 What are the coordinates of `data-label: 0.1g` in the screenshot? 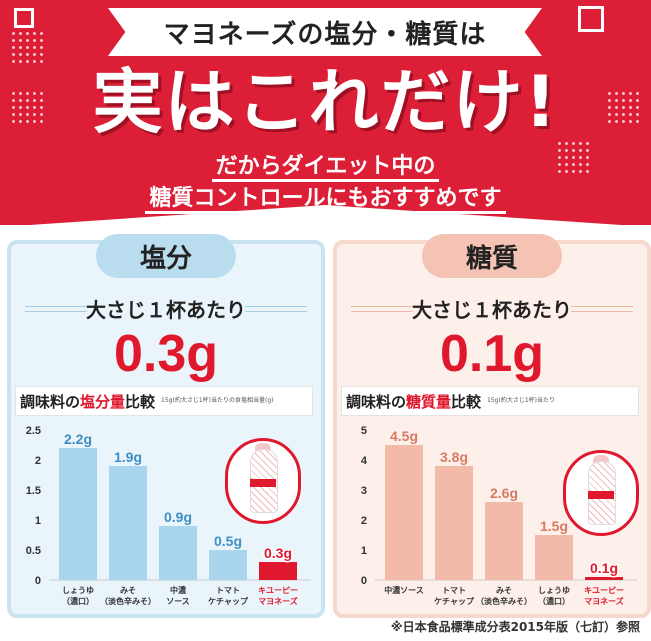 It's located at (604, 568).